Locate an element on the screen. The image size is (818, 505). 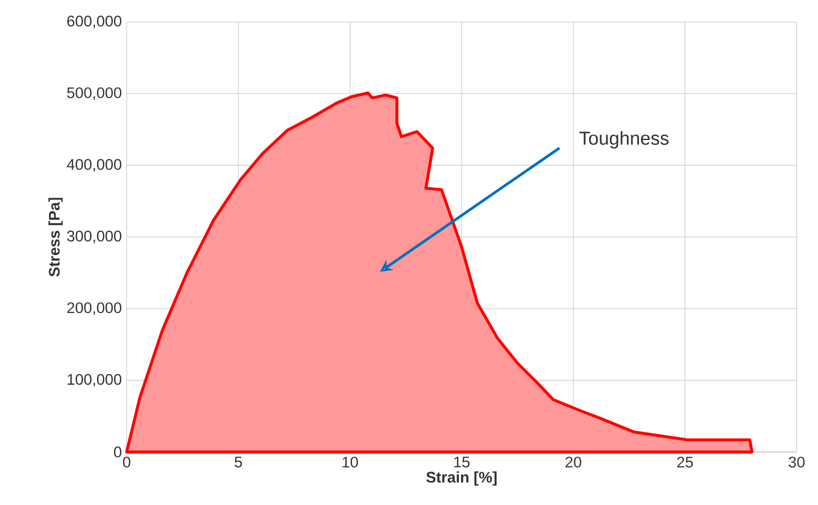
x-tick-label: 0 is located at coordinates (126, 462).